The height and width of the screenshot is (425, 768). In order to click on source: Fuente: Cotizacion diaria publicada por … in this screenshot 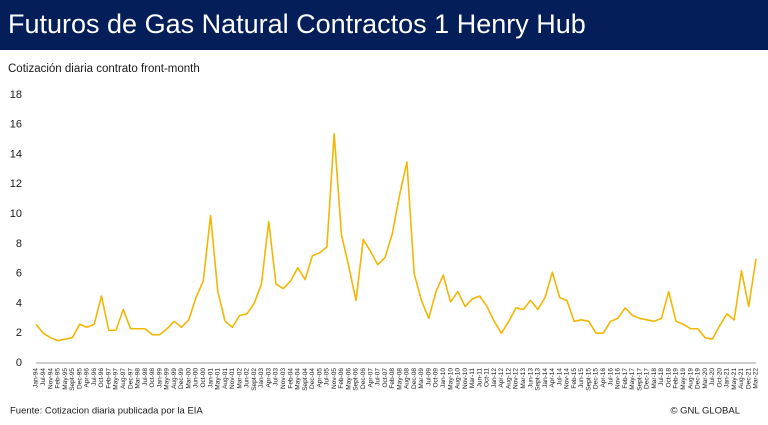, I will do `click(106, 411)`.